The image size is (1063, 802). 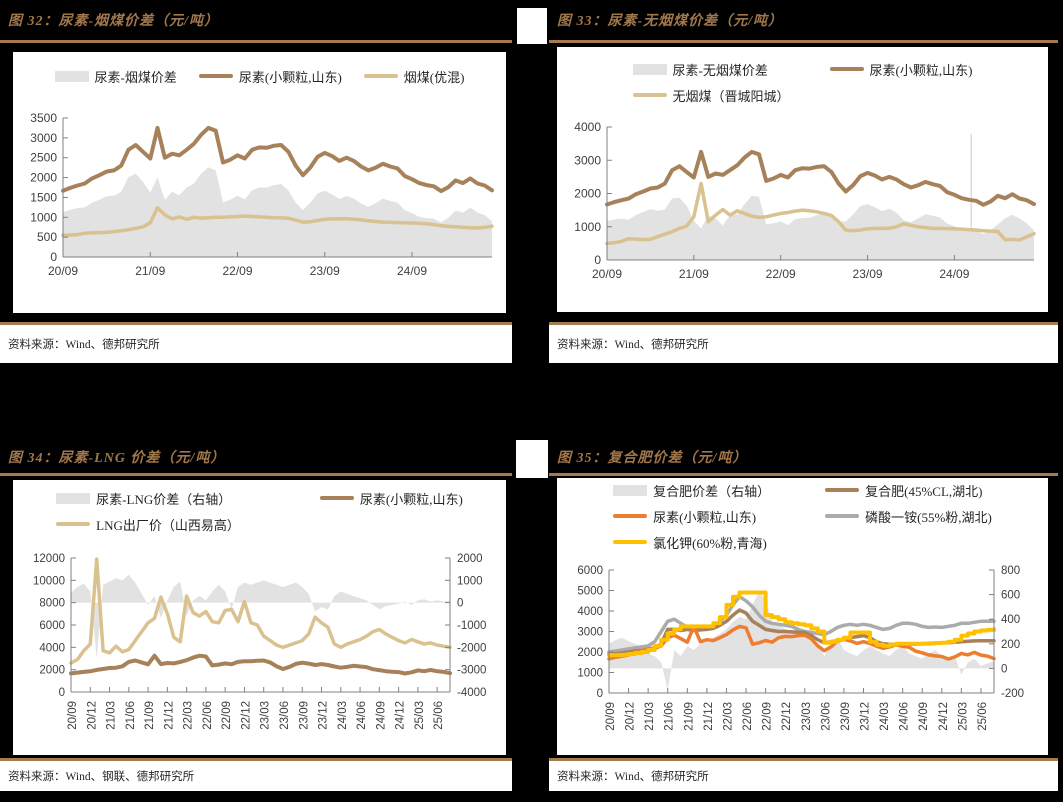 What do you see at coordinates (101, 777) in the screenshot?
I see `source-text: 资料来源：Wind、钢联、德邦研究所` at bounding box center [101, 777].